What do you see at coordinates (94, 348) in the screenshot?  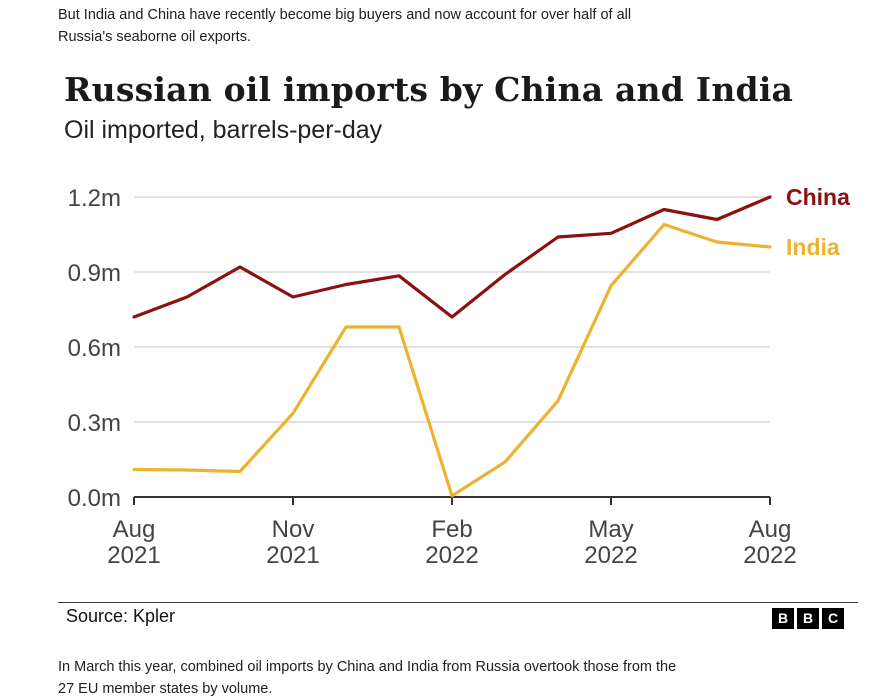 I see `y-tick-label: 0.6m` at bounding box center [94, 348].